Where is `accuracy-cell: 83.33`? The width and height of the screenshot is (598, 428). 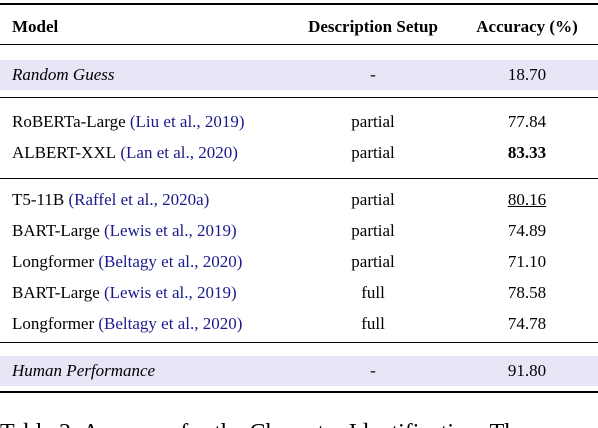
accuracy-cell: 83.33 is located at coordinates (527, 152).